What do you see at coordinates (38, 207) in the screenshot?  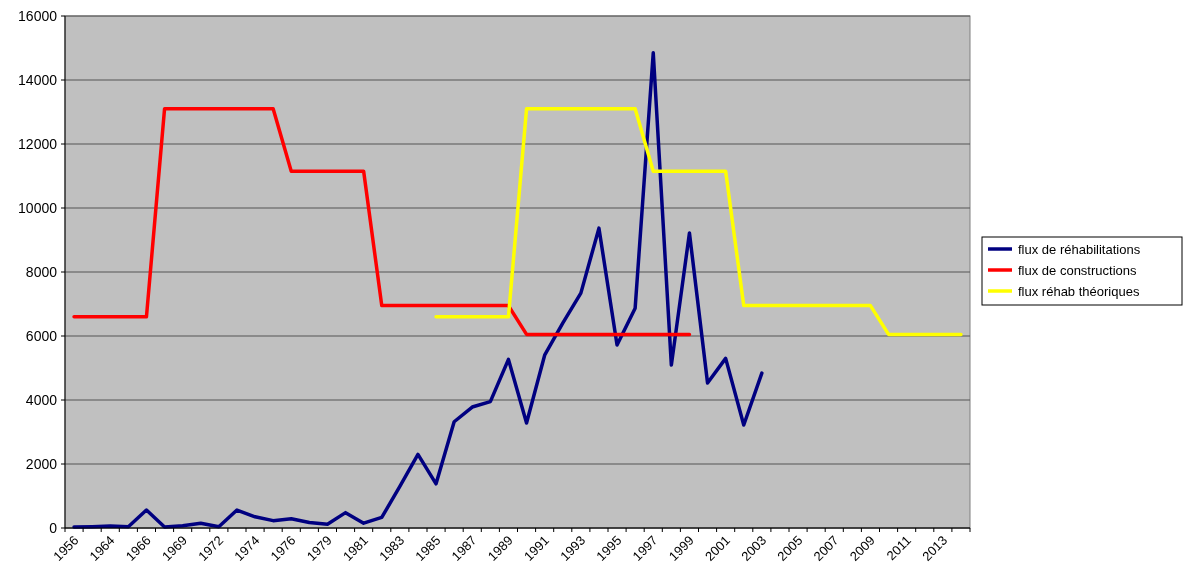 I see `y-tick-label: 10000` at bounding box center [38, 207].